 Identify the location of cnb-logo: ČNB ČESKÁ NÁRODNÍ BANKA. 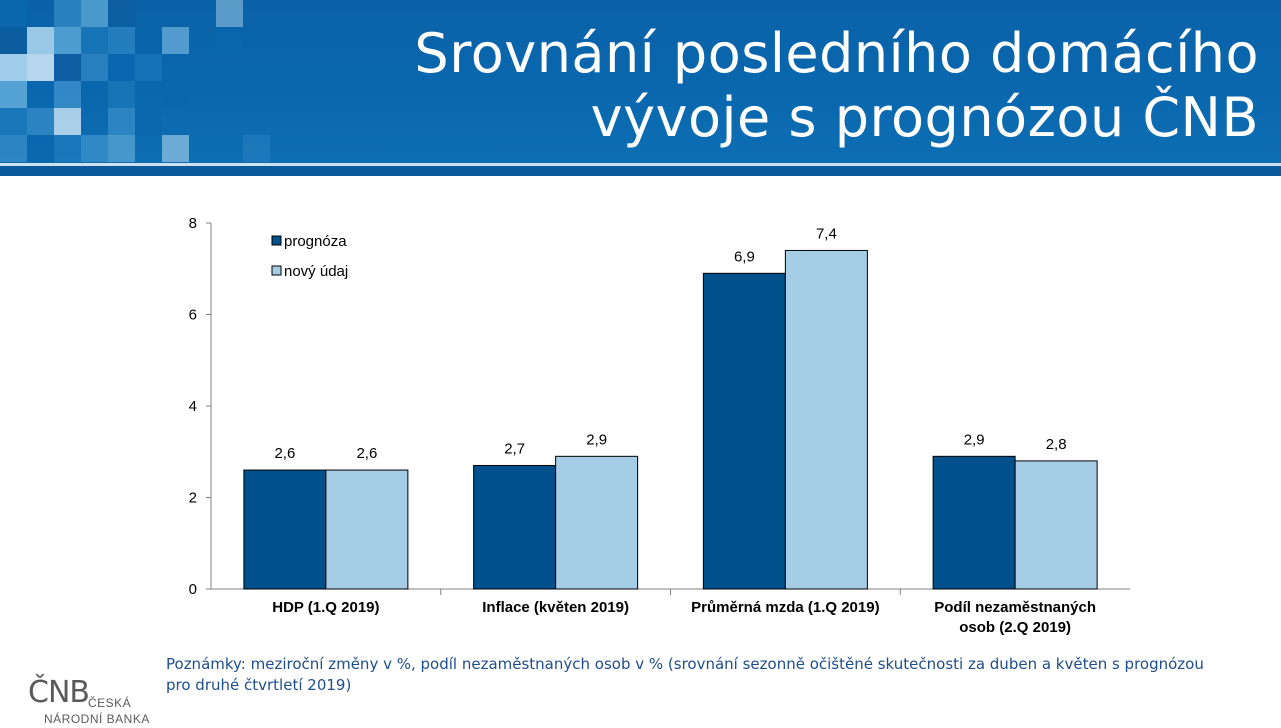
(98, 701).